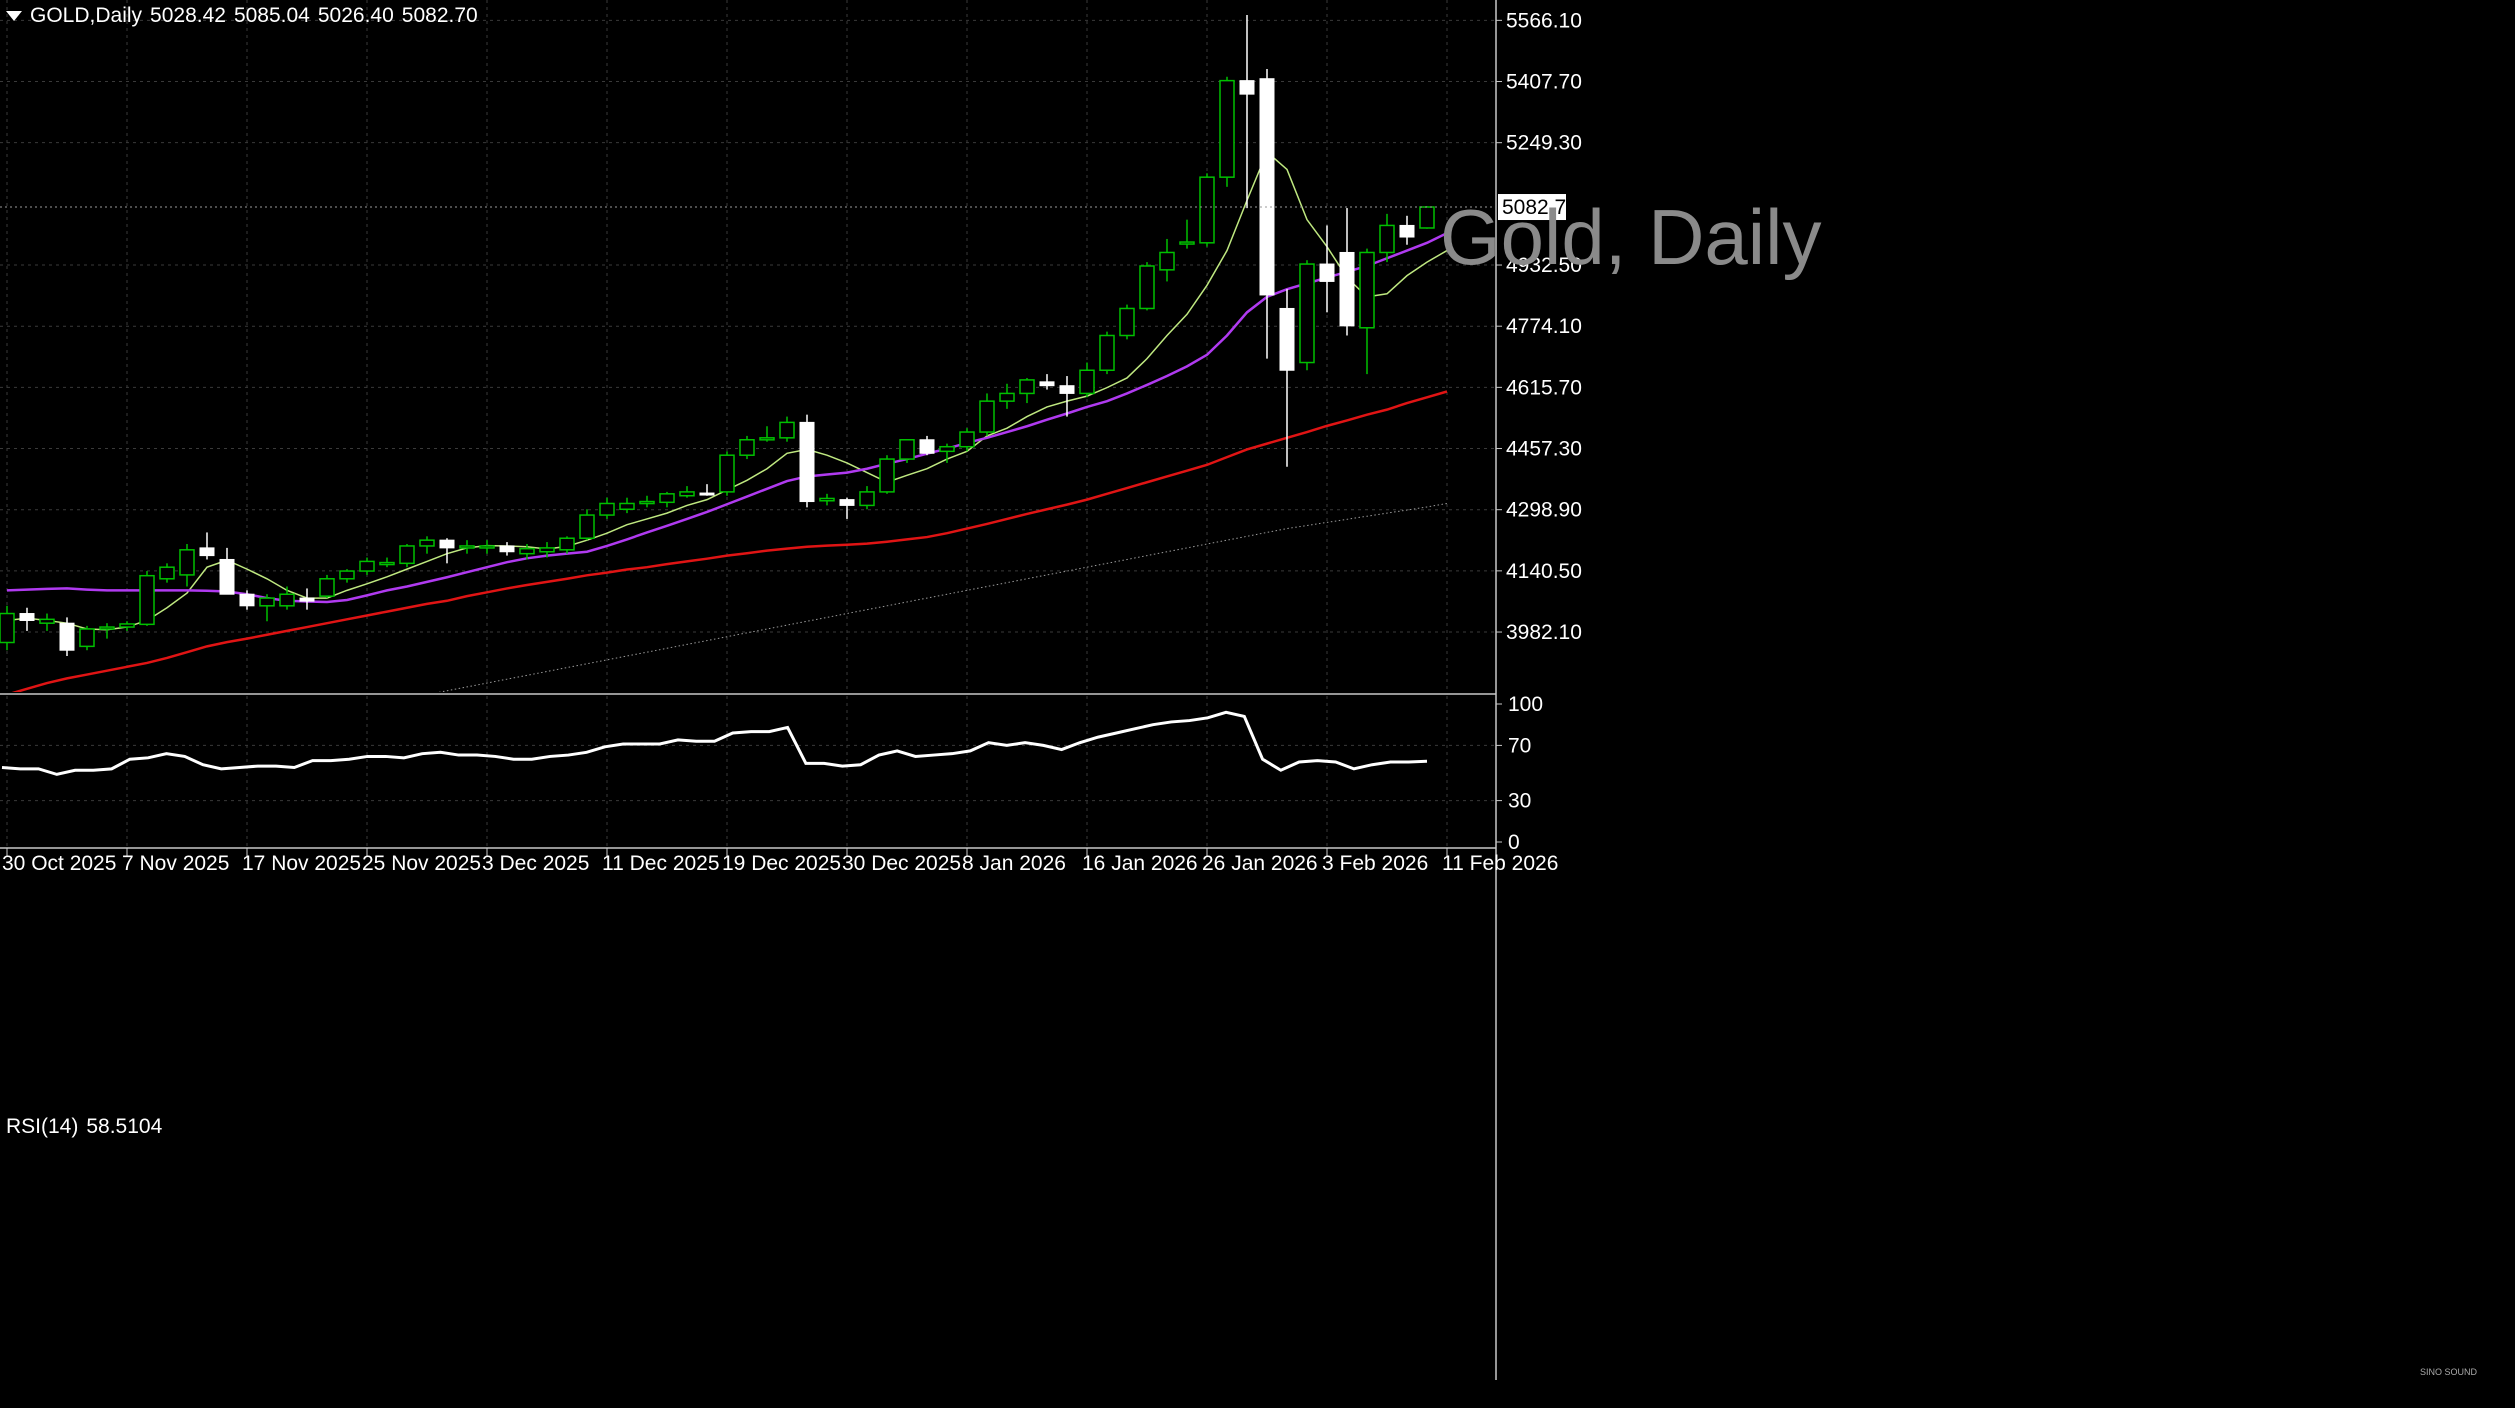 This screenshot has width=2515, height=1408. What do you see at coordinates (355, 15) in the screenshot?
I see `low-value: 5026.40` at bounding box center [355, 15].